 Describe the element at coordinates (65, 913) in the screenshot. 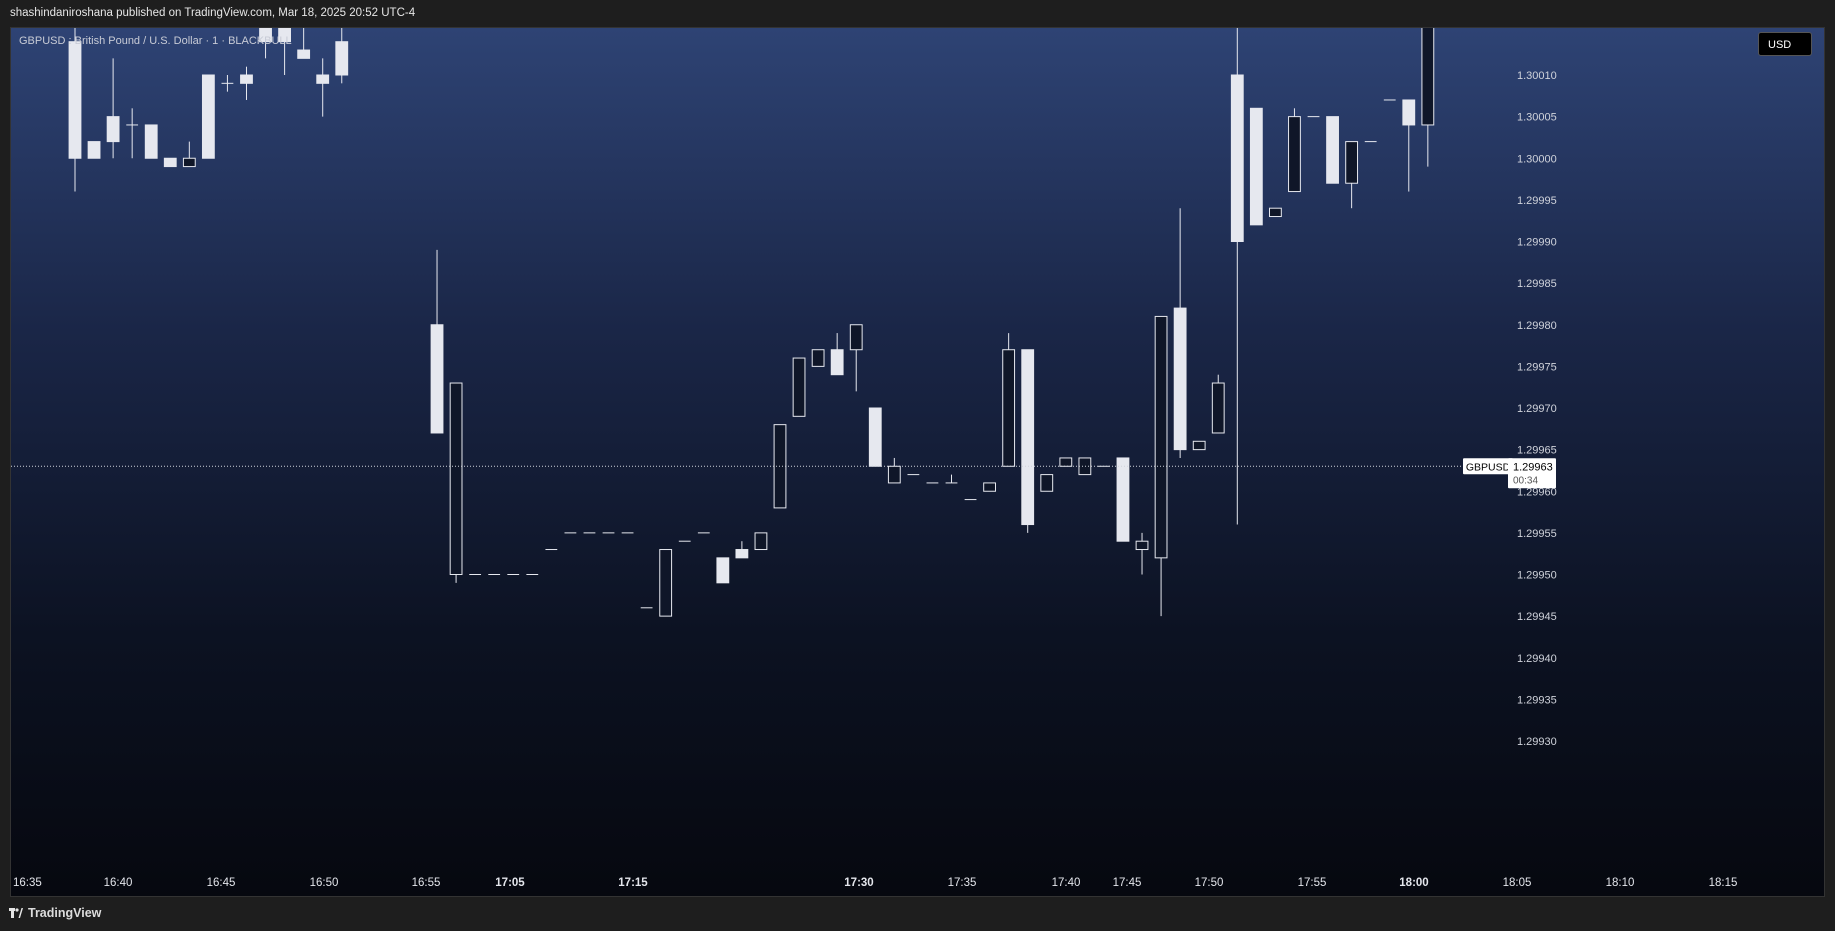

I see `tradingview-brand: TradingView` at that location.